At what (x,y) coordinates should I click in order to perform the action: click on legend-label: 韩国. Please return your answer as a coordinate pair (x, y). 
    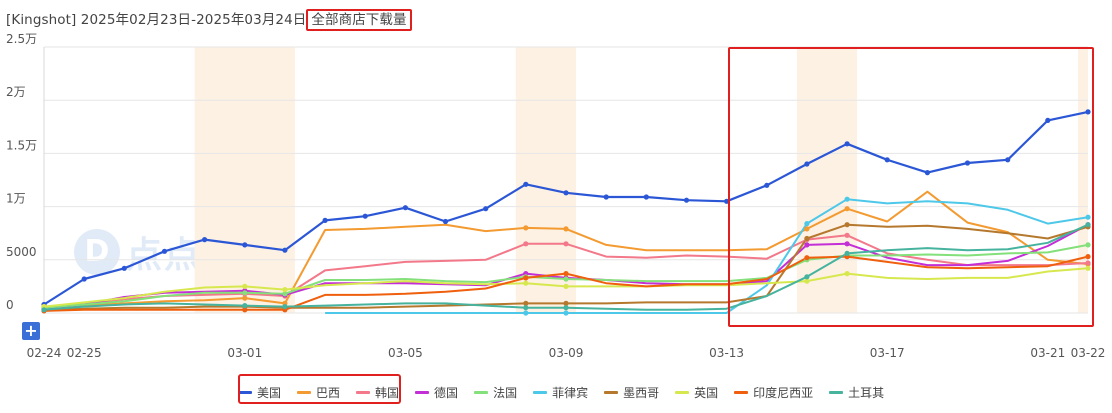
    Looking at the image, I should click on (387, 392).